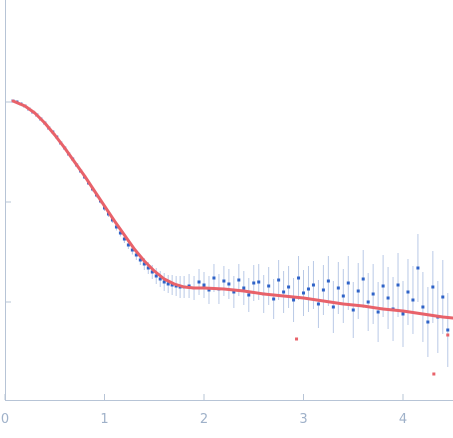 This screenshot has height=438, width=453. What do you see at coordinates (204, 419) in the screenshot?
I see `x-tick-label: 2` at bounding box center [204, 419].